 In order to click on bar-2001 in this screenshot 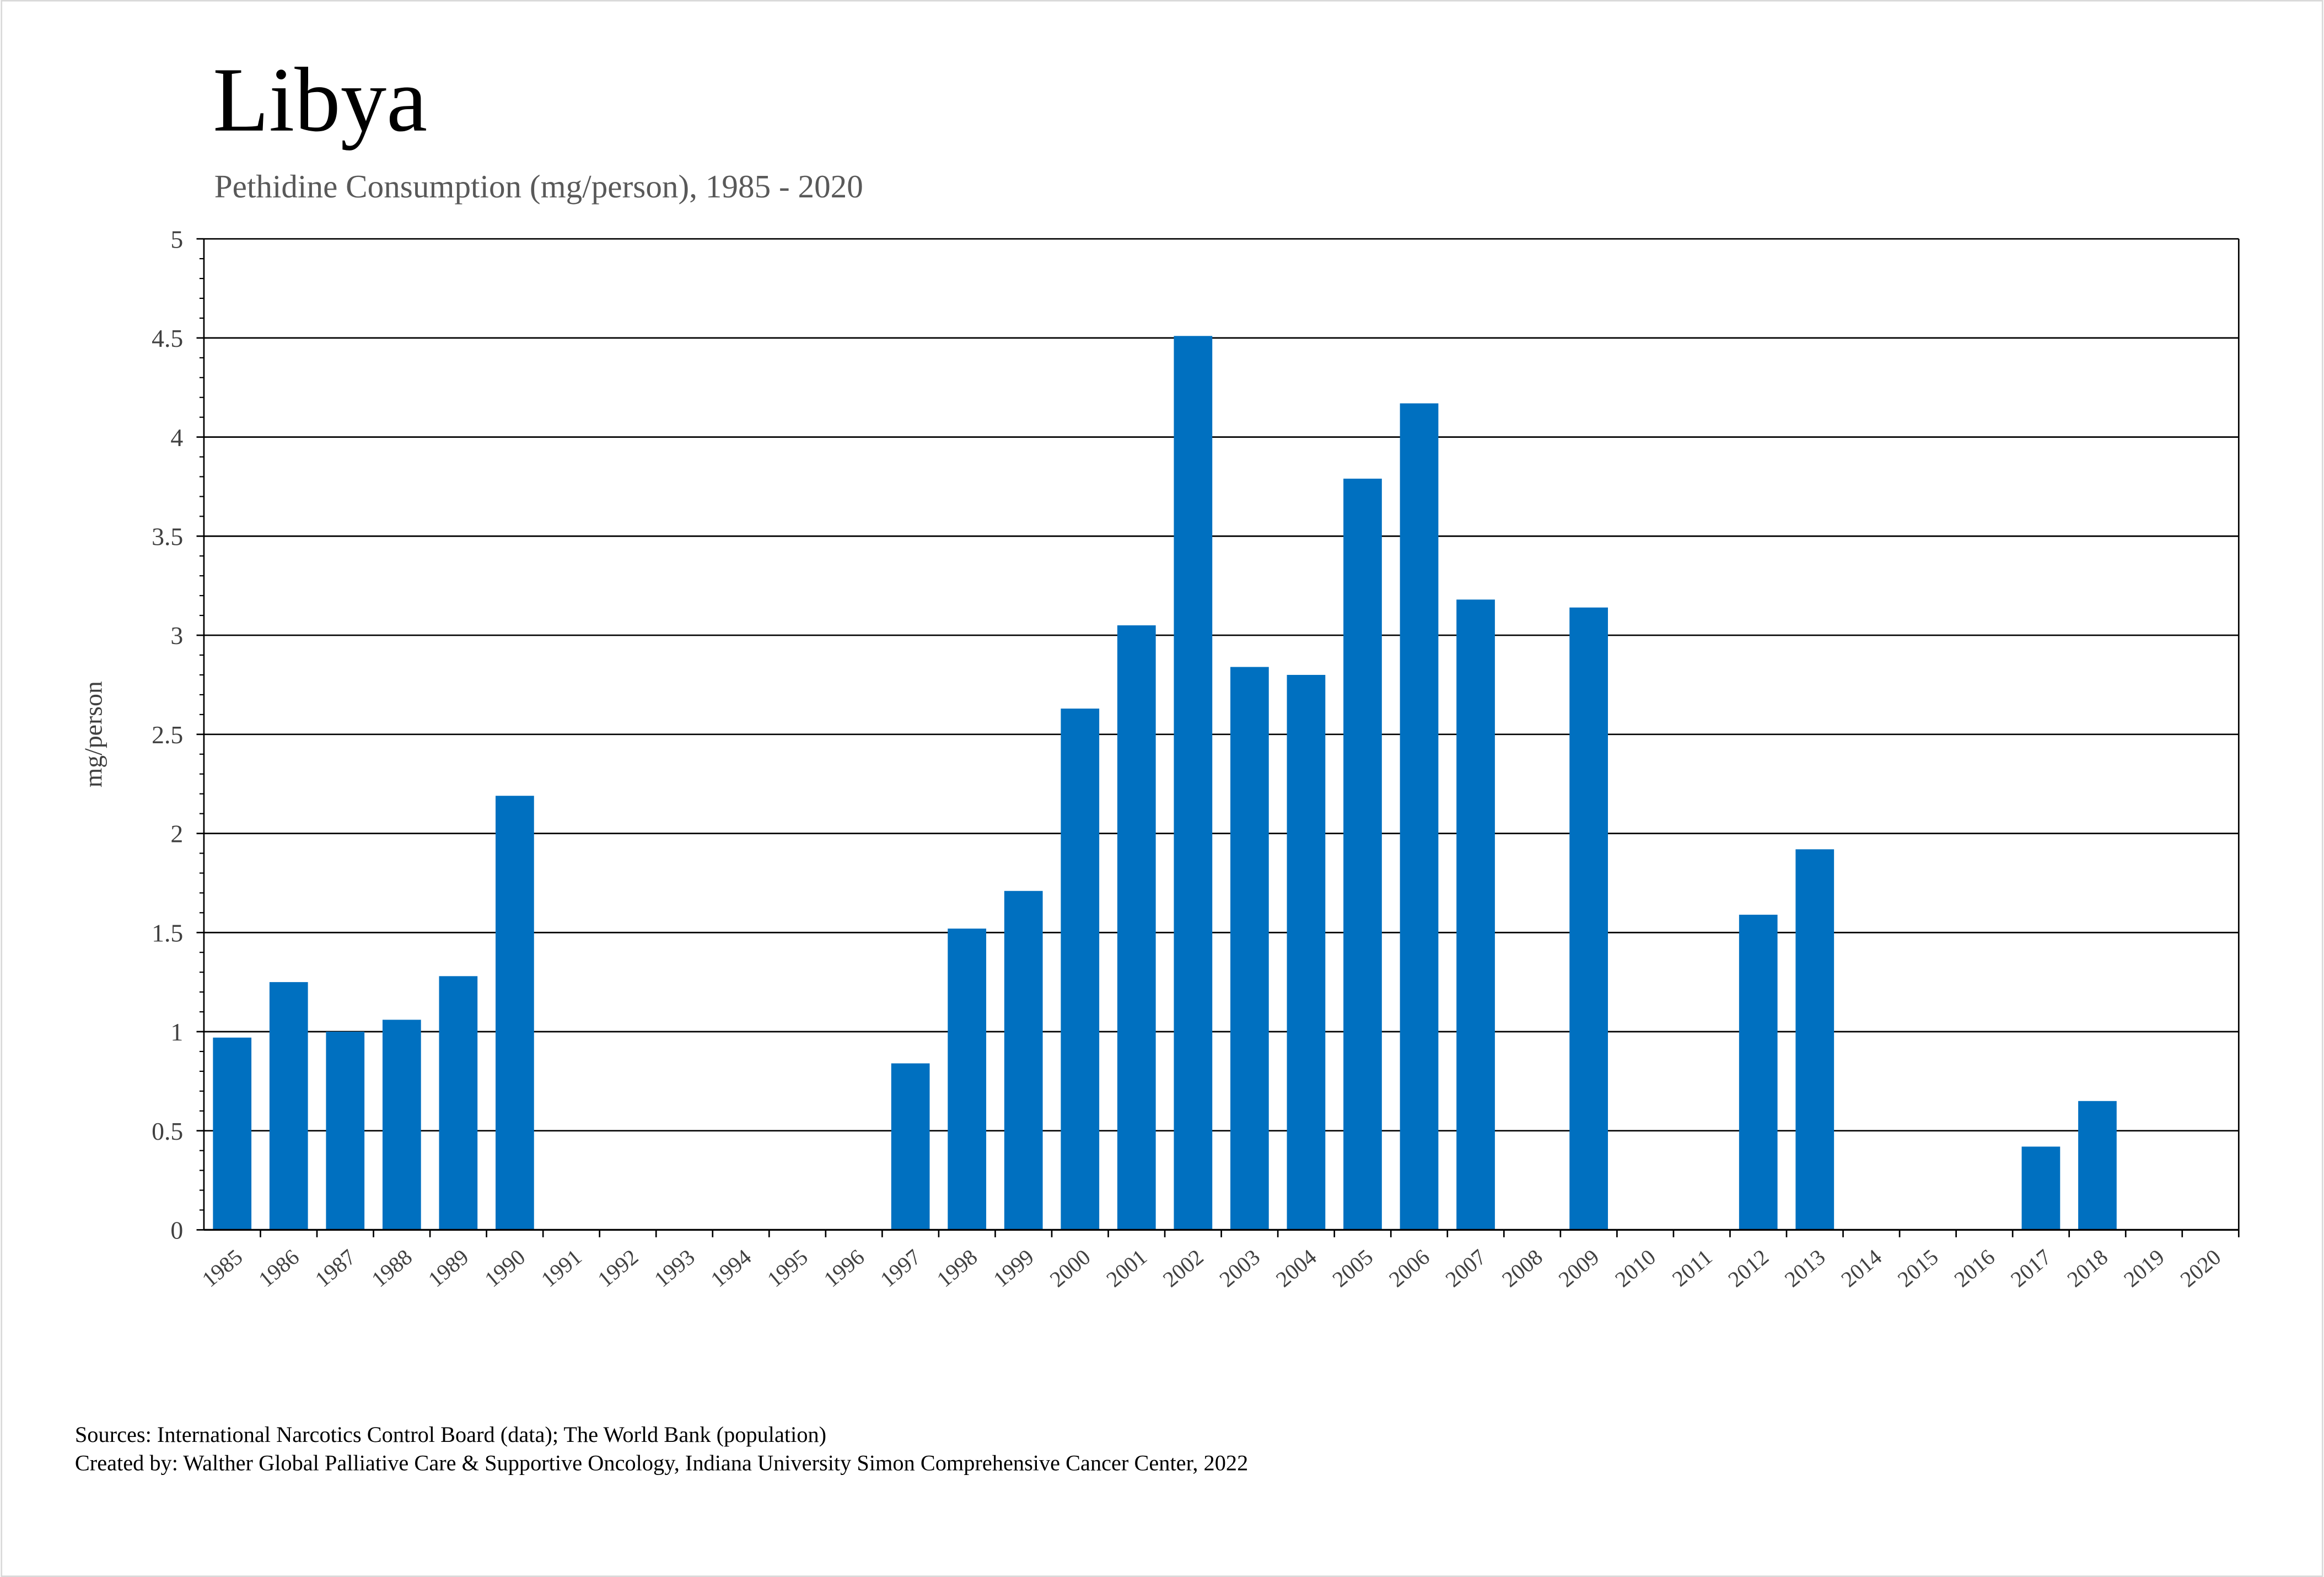, I will do `click(1136, 928)`.